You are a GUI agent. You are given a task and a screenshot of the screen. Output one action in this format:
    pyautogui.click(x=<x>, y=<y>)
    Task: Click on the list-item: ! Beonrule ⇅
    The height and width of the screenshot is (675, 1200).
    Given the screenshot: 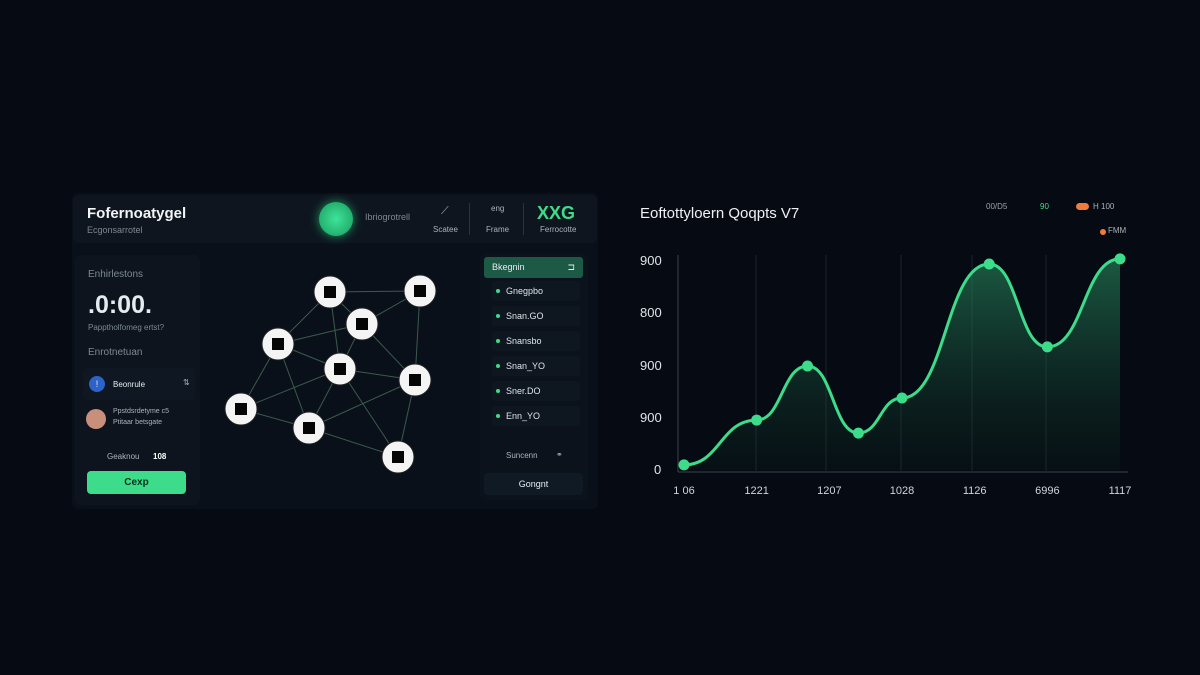 What is the action you would take?
    pyautogui.click(x=139, y=384)
    